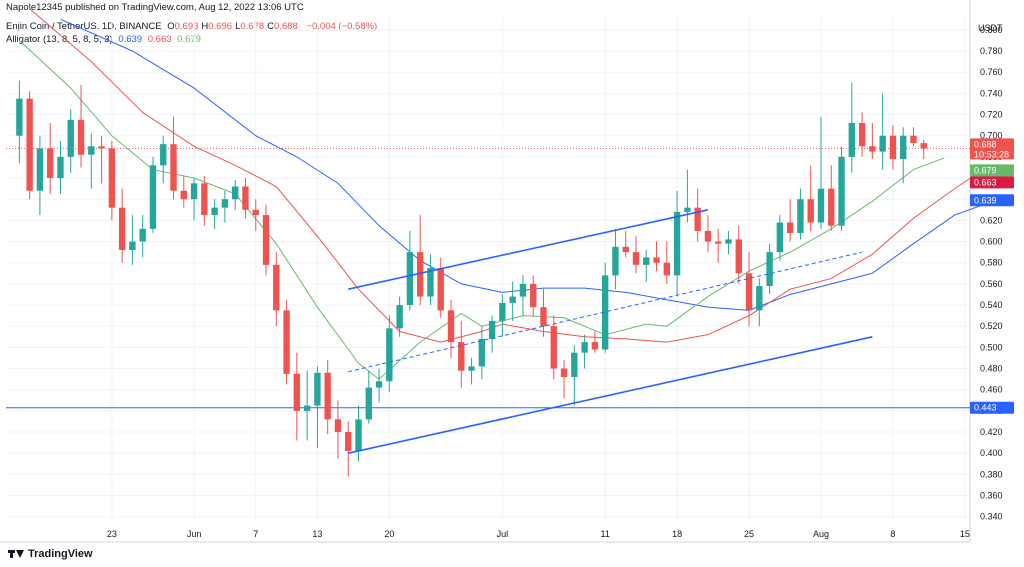 This screenshot has height=567, width=1024. What do you see at coordinates (503, 534) in the screenshot?
I see `time-tick-label: Jul` at bounding box center [503, 534].